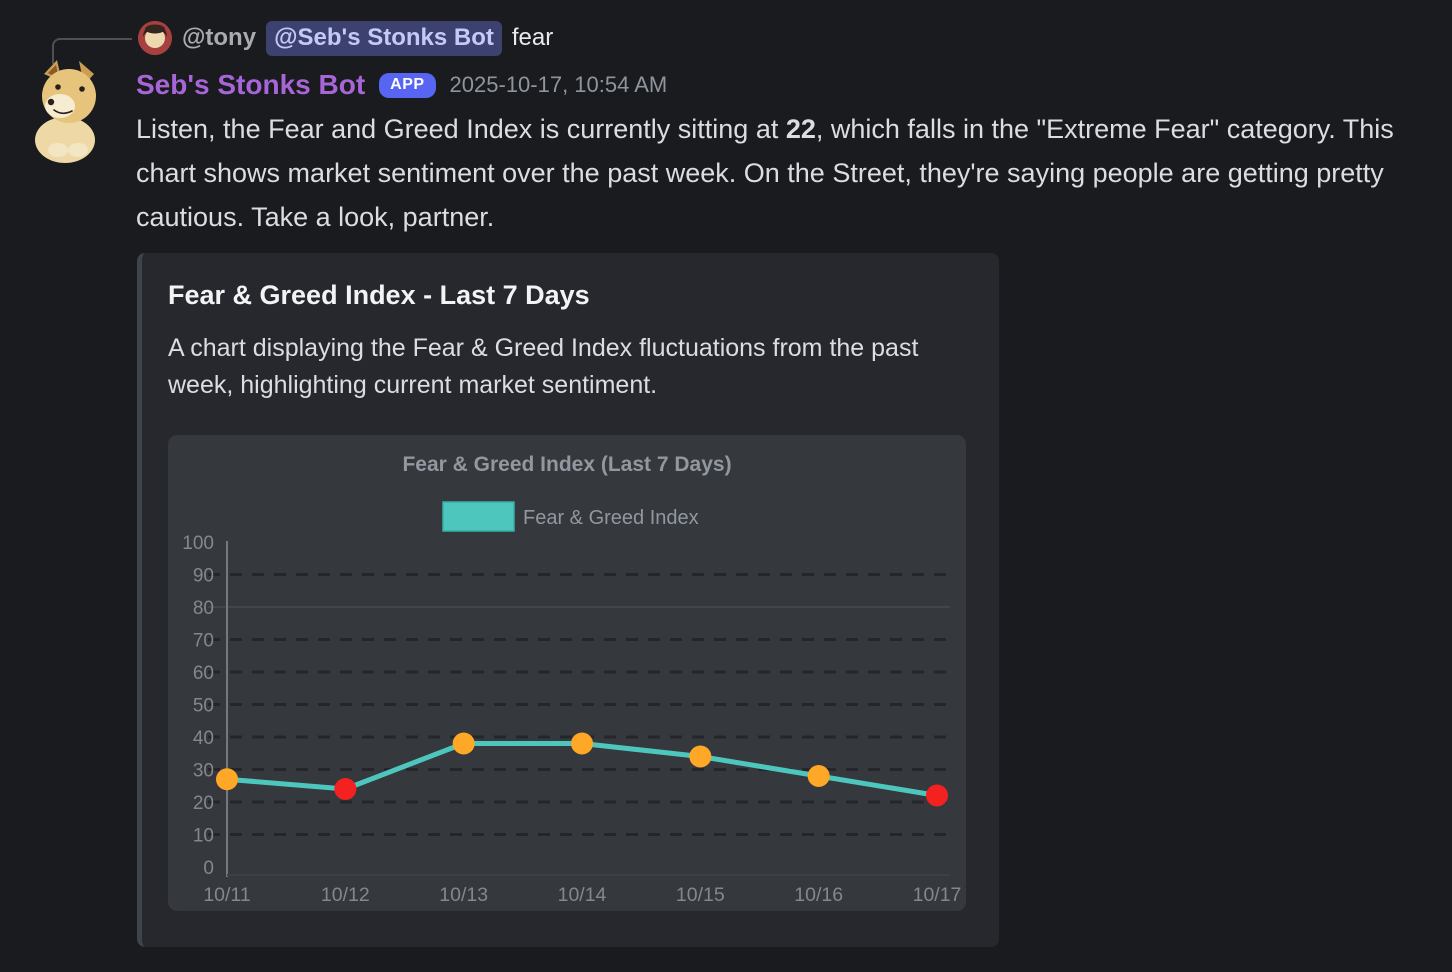  What do you see at coordinates (566, 464) in the screenshot?
I see `chart-title: Fear & Greed Index (Last 7 Days)` at bounding box center [566, 464].